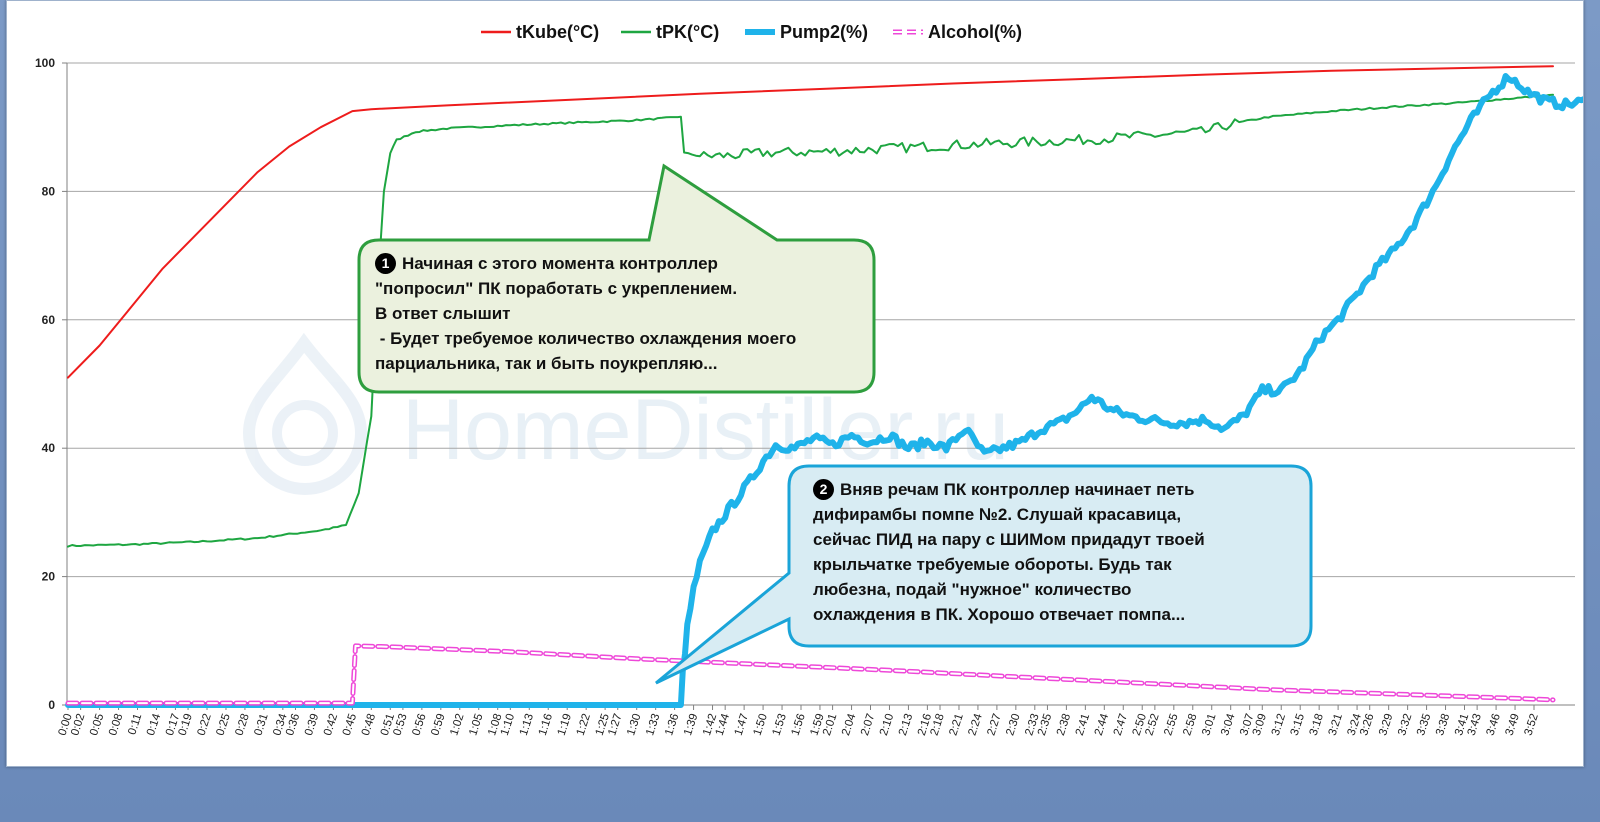 The width and height of the screenshot is (1600, 822). Describe the element at coordinates (443, 313) in the screenshot. I see `callout-1-line-3: В ответ слышит` at that location.